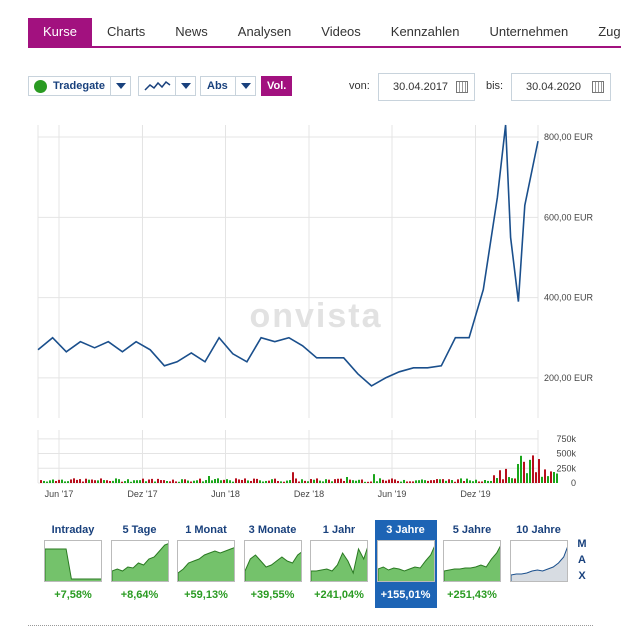 This screenshot has width=621, height=643. What do you see at coordinates (245, 86) in the screenshot?
I see `chevron-down-icon` at bounding box center [245, 86].